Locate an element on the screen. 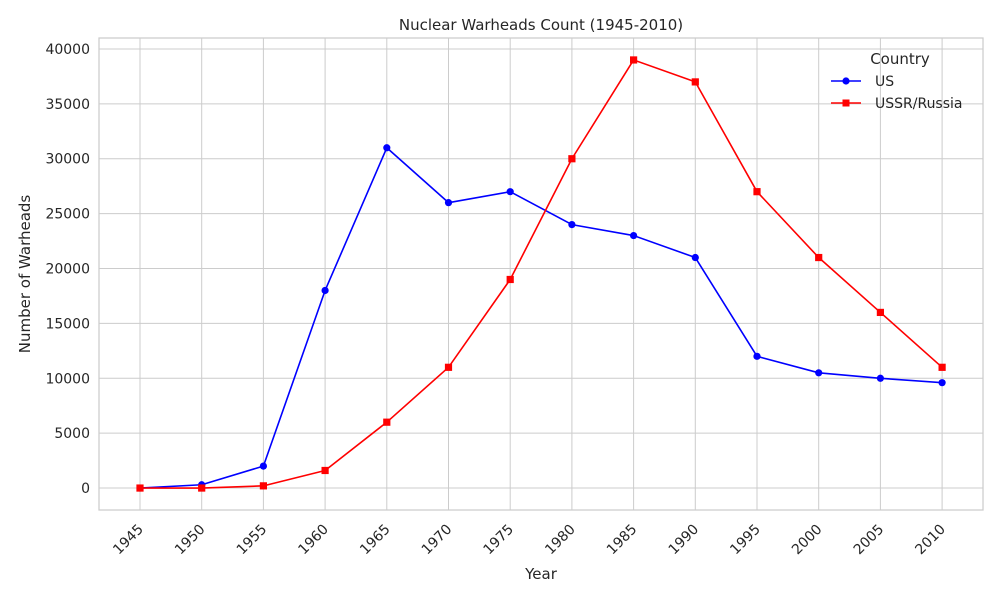 This screenshot has width=1000, height=600. y-tick-label: 20000 is located at coordinates (67, 270).